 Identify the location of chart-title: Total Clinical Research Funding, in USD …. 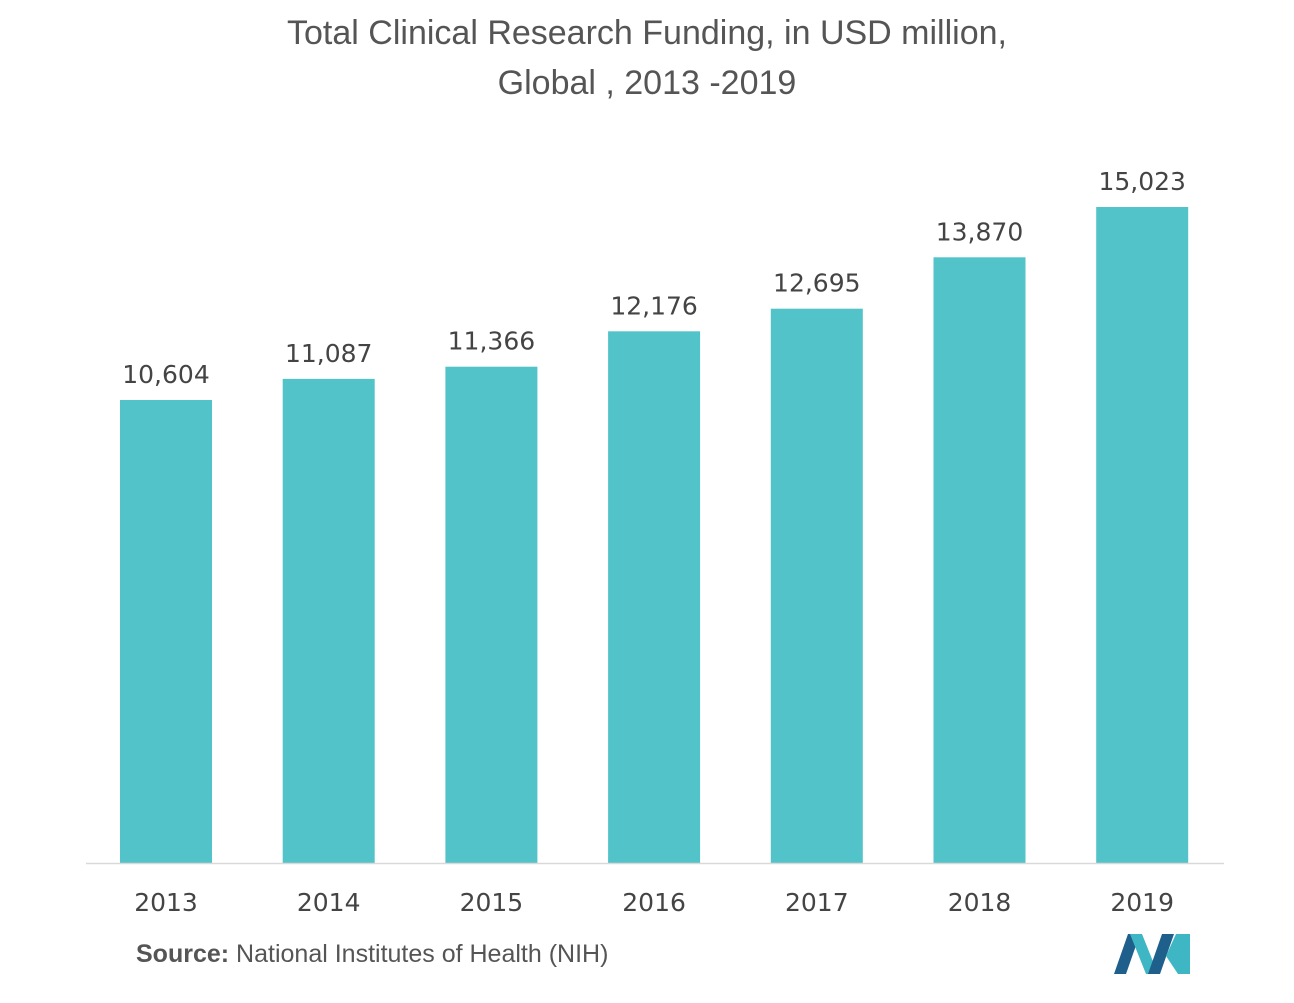
(647, 58).